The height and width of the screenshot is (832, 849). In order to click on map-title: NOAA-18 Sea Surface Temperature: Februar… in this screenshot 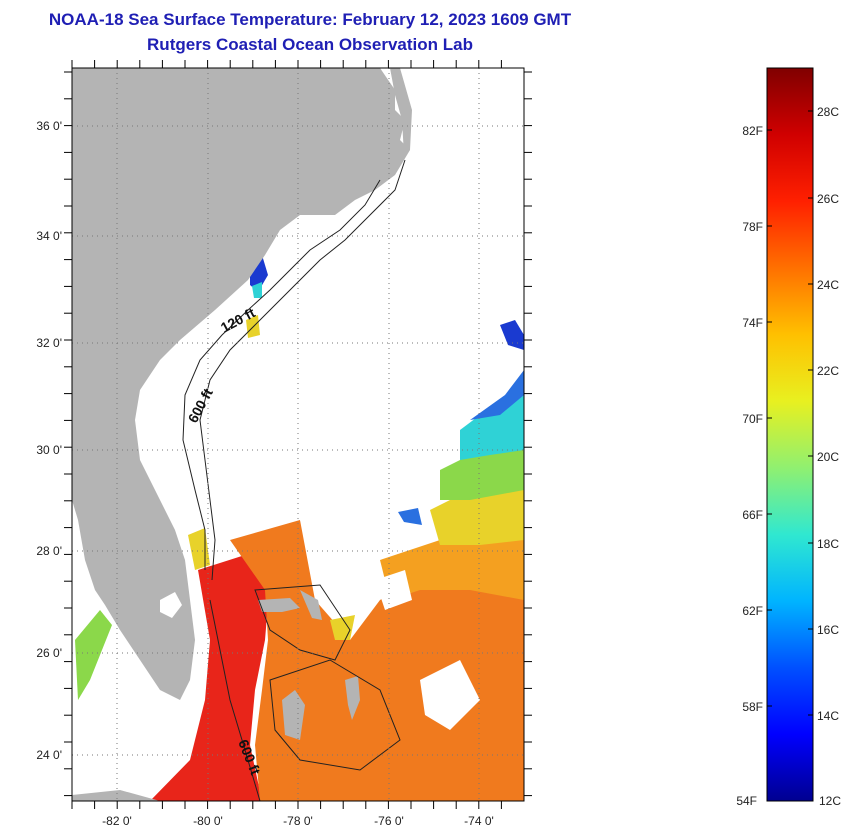, I will do `click(310, 19)`.